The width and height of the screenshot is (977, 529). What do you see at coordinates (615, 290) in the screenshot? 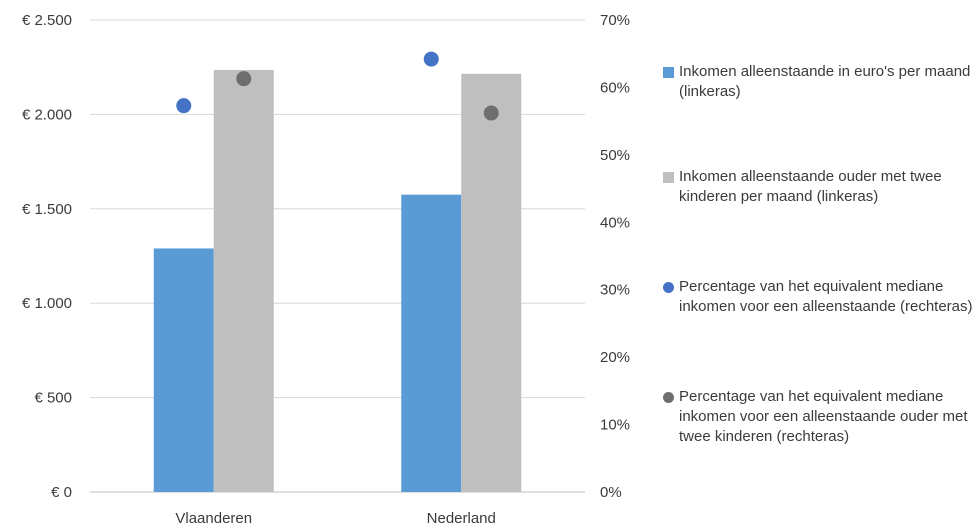
I see `right-tick-label: 30%` at bounding box center [615, 290].